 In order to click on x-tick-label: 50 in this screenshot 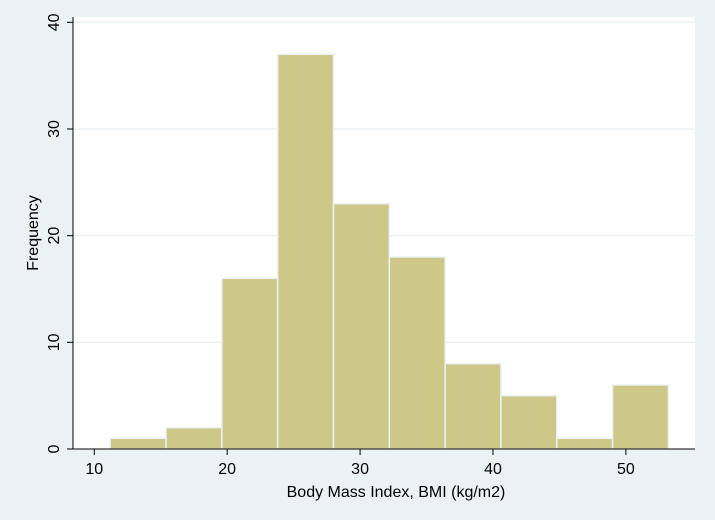, I will do `click(626, 469)`.